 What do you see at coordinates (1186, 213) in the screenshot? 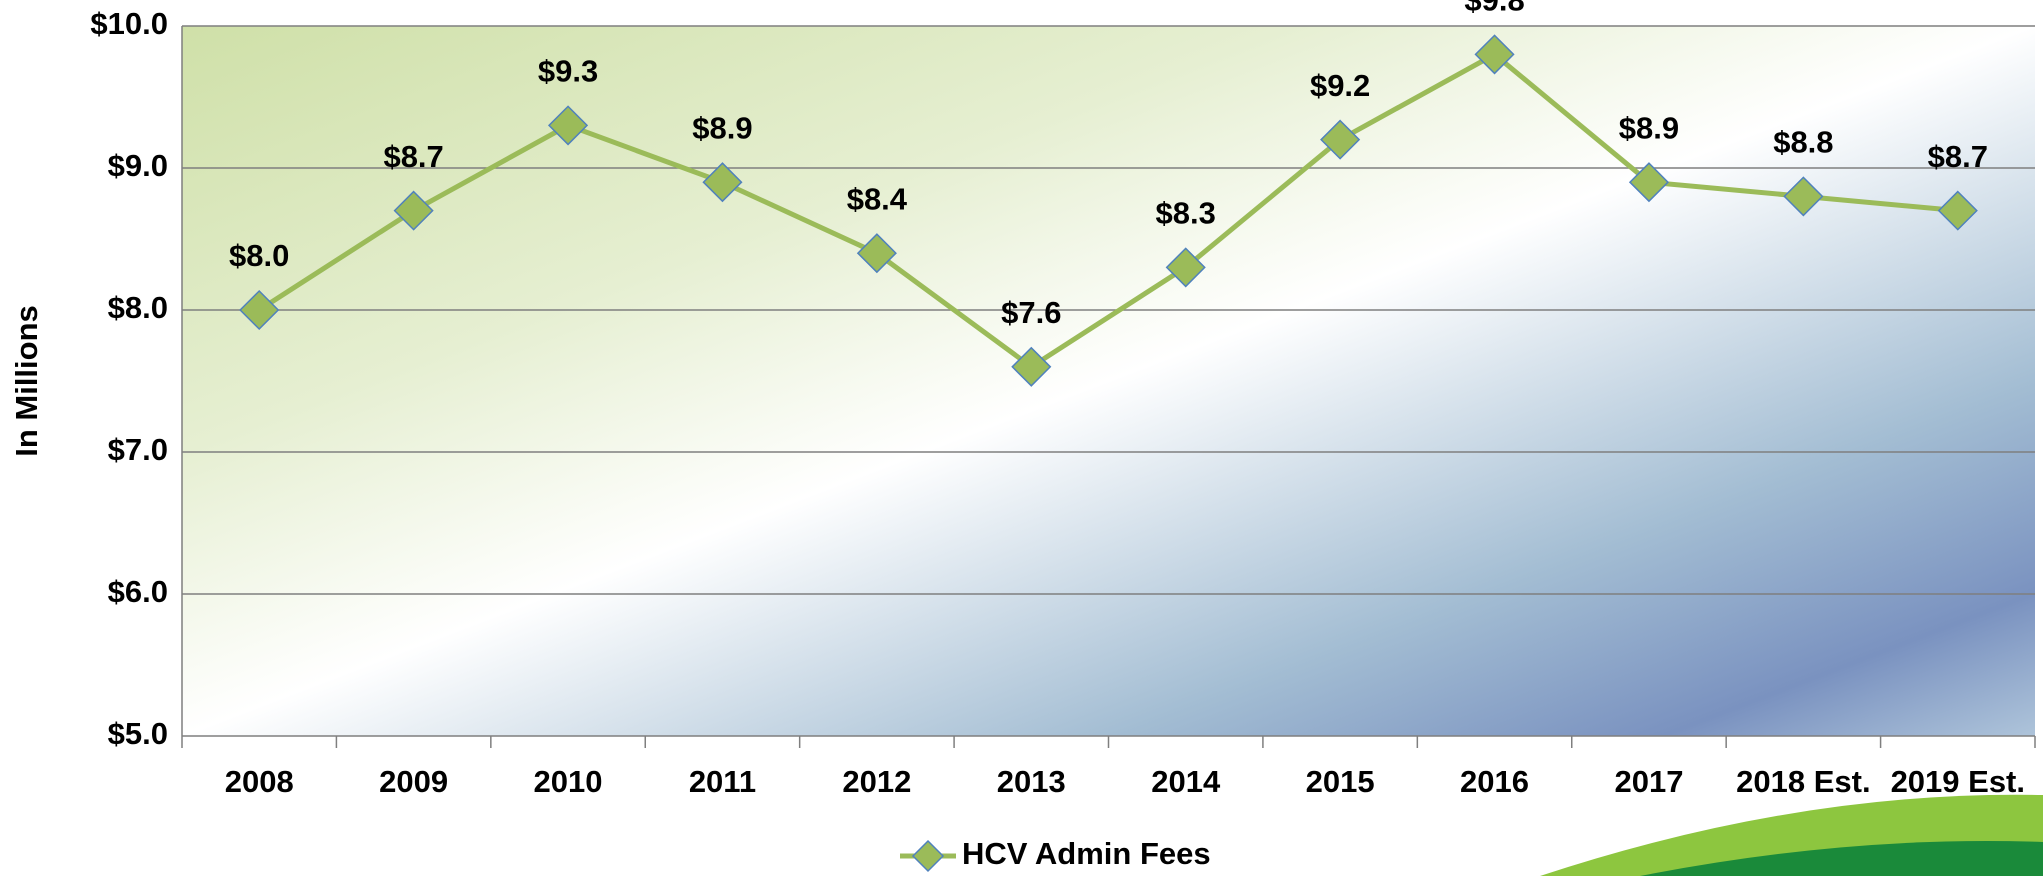
I see `data-label: $8.3` at bounding box center [1186, 213].